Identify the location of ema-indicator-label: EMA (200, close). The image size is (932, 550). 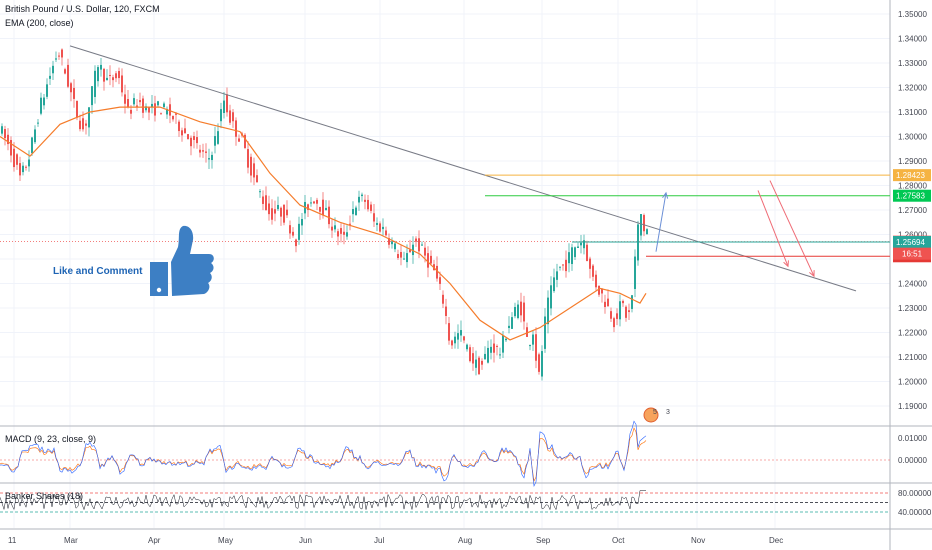
(39, 23).